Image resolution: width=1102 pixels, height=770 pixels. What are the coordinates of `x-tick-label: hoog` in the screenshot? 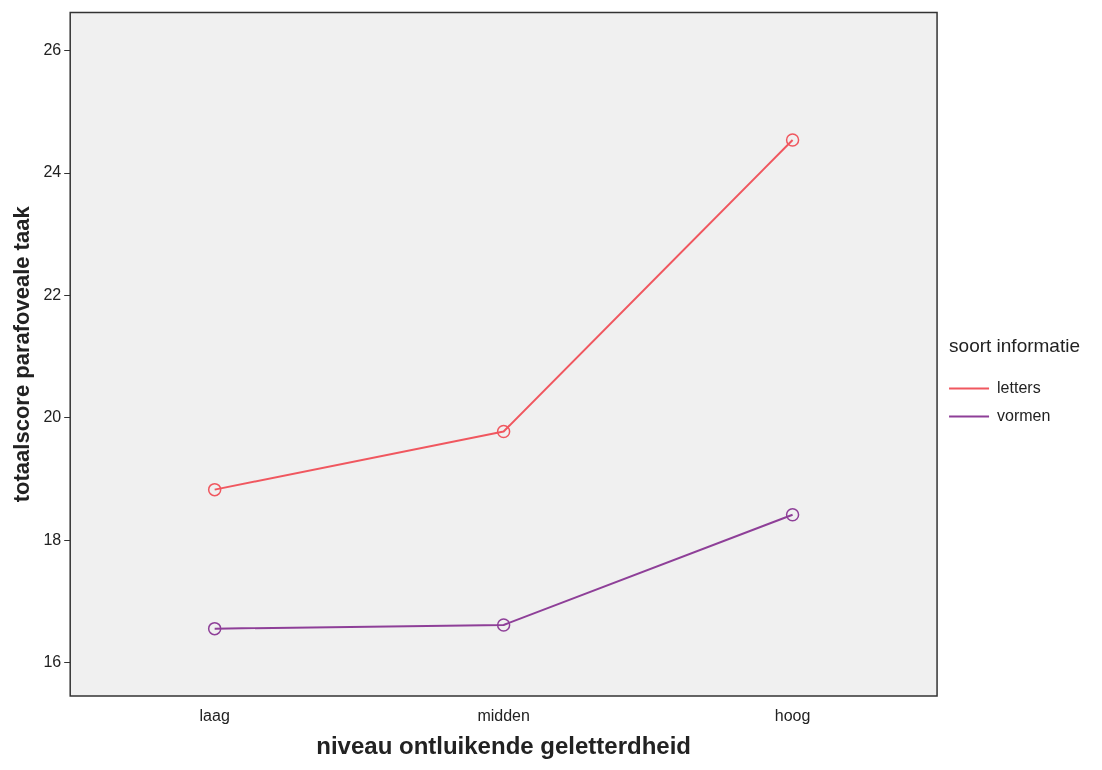 It's located at (792, 716).